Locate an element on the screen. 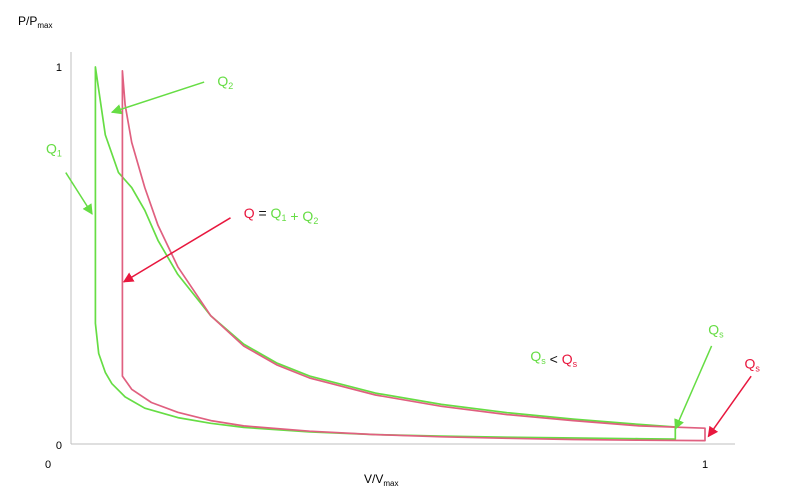 This screenshot has height=500, width=788. x-axis-label-main: V/V is located at coordinates (373, 479).